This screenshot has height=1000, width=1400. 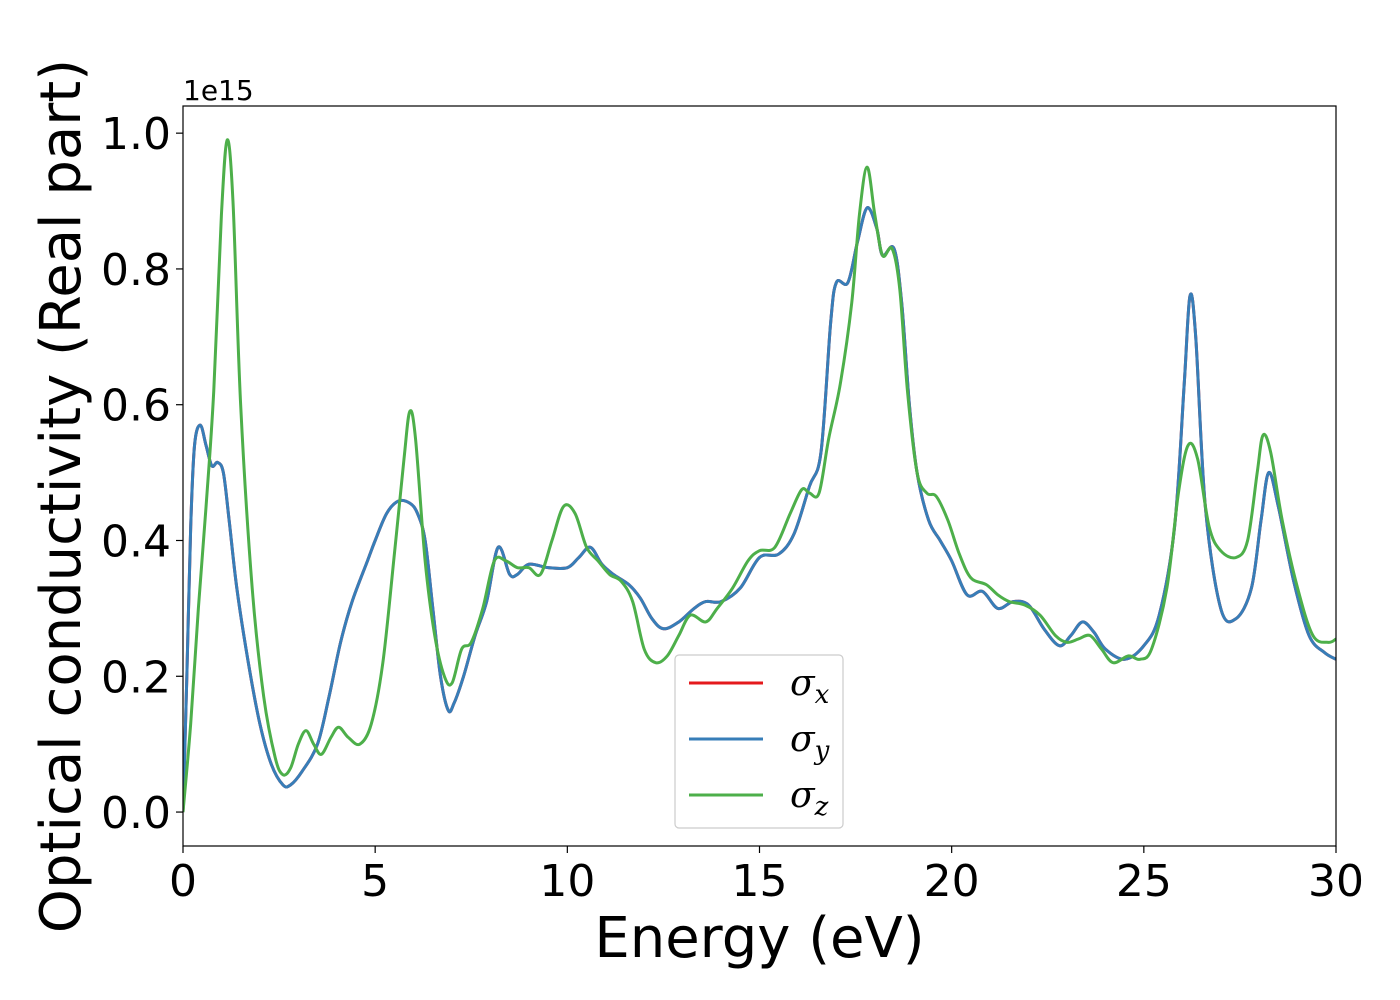 I want to click on y-tick-label: 0.2, so click(x=136, y=677).